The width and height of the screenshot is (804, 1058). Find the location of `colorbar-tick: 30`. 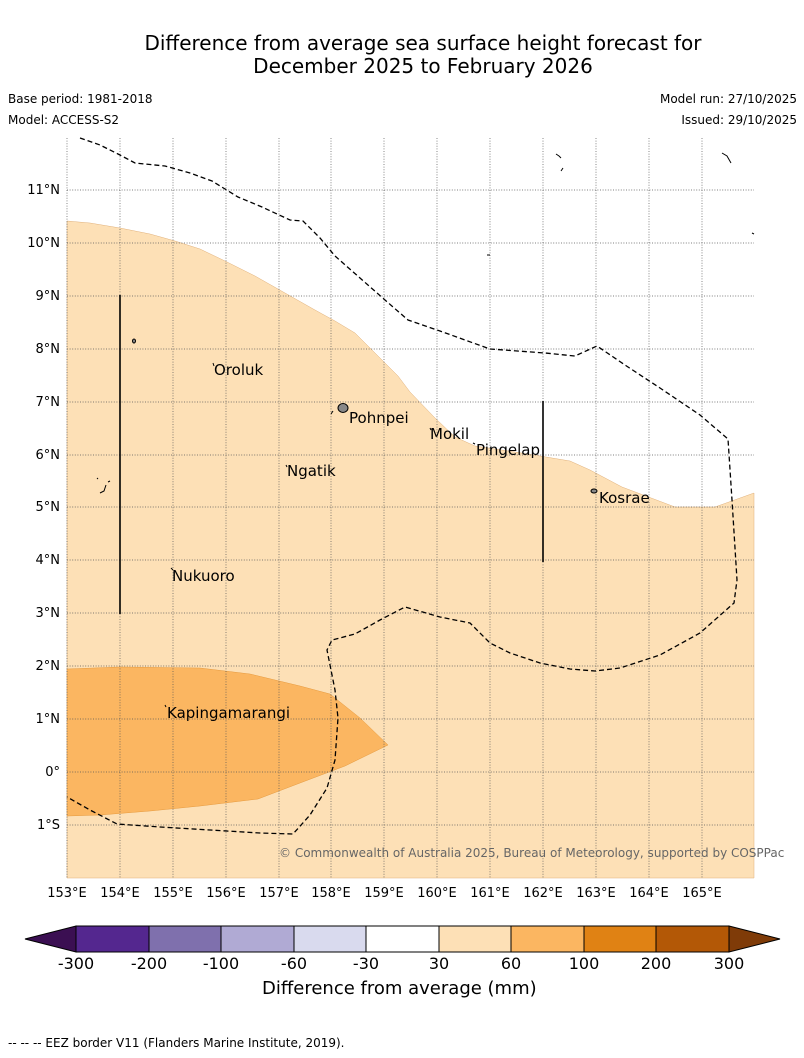

colorbar-tick: 30 is located at coordinates (439, 963).